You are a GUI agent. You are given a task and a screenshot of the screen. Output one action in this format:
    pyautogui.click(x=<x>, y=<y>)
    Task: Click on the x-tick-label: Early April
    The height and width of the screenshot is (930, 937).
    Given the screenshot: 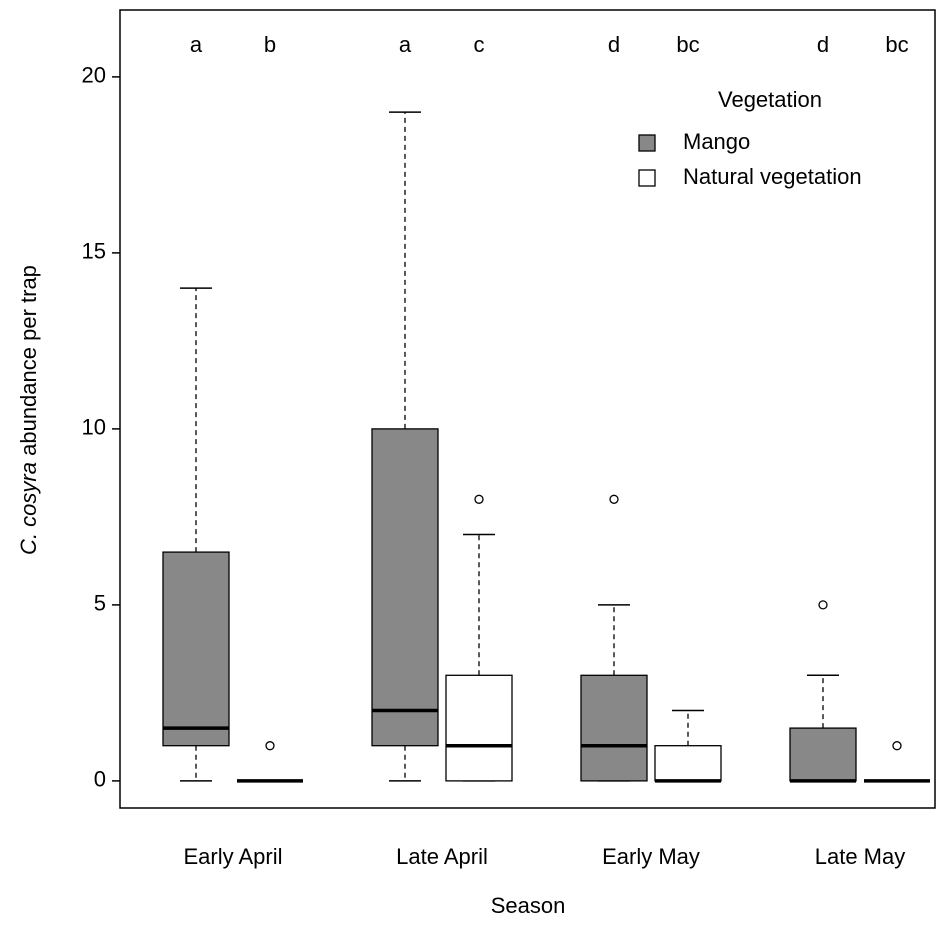 What is the action you would take?
    pyautogui.click(x=232, y=856)
    